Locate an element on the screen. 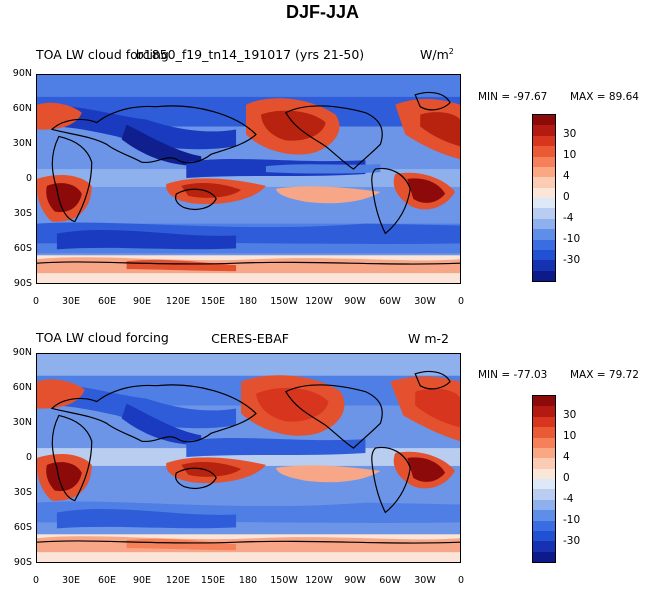 This screenshot has height=593, width=645. panel-case-label: CERES-EBAF is located at coordinates (250, 338).